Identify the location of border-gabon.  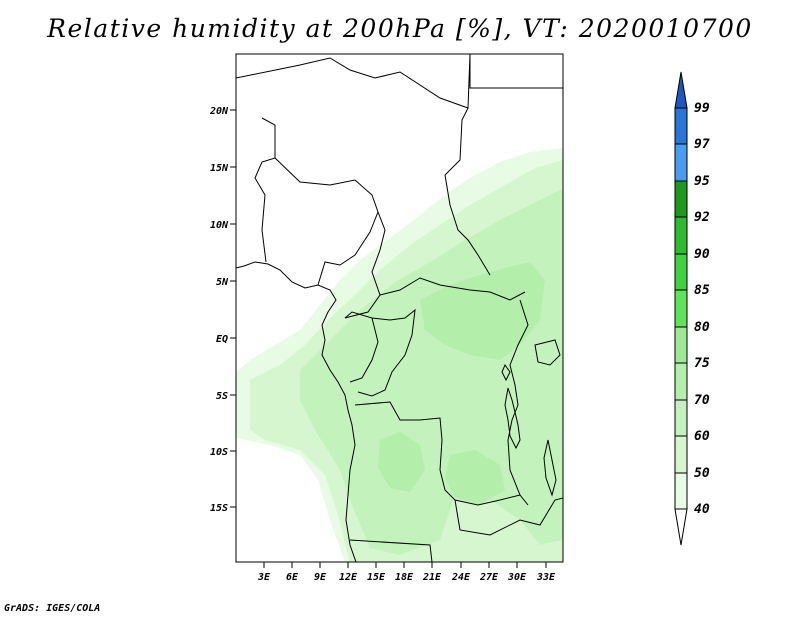
(361, 347).